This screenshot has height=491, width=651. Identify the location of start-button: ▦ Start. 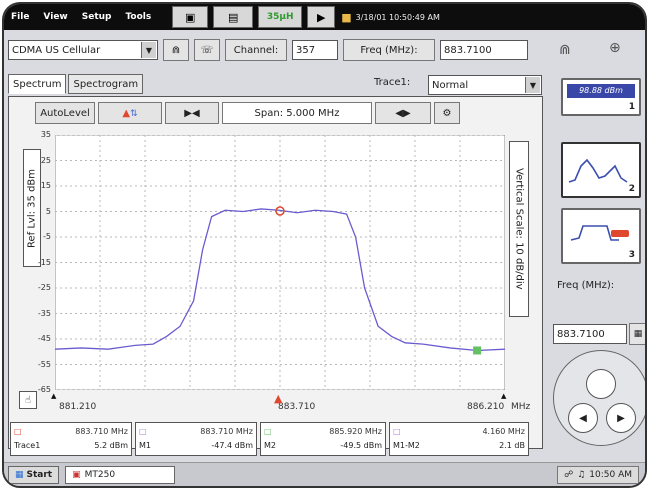
(34, 474).